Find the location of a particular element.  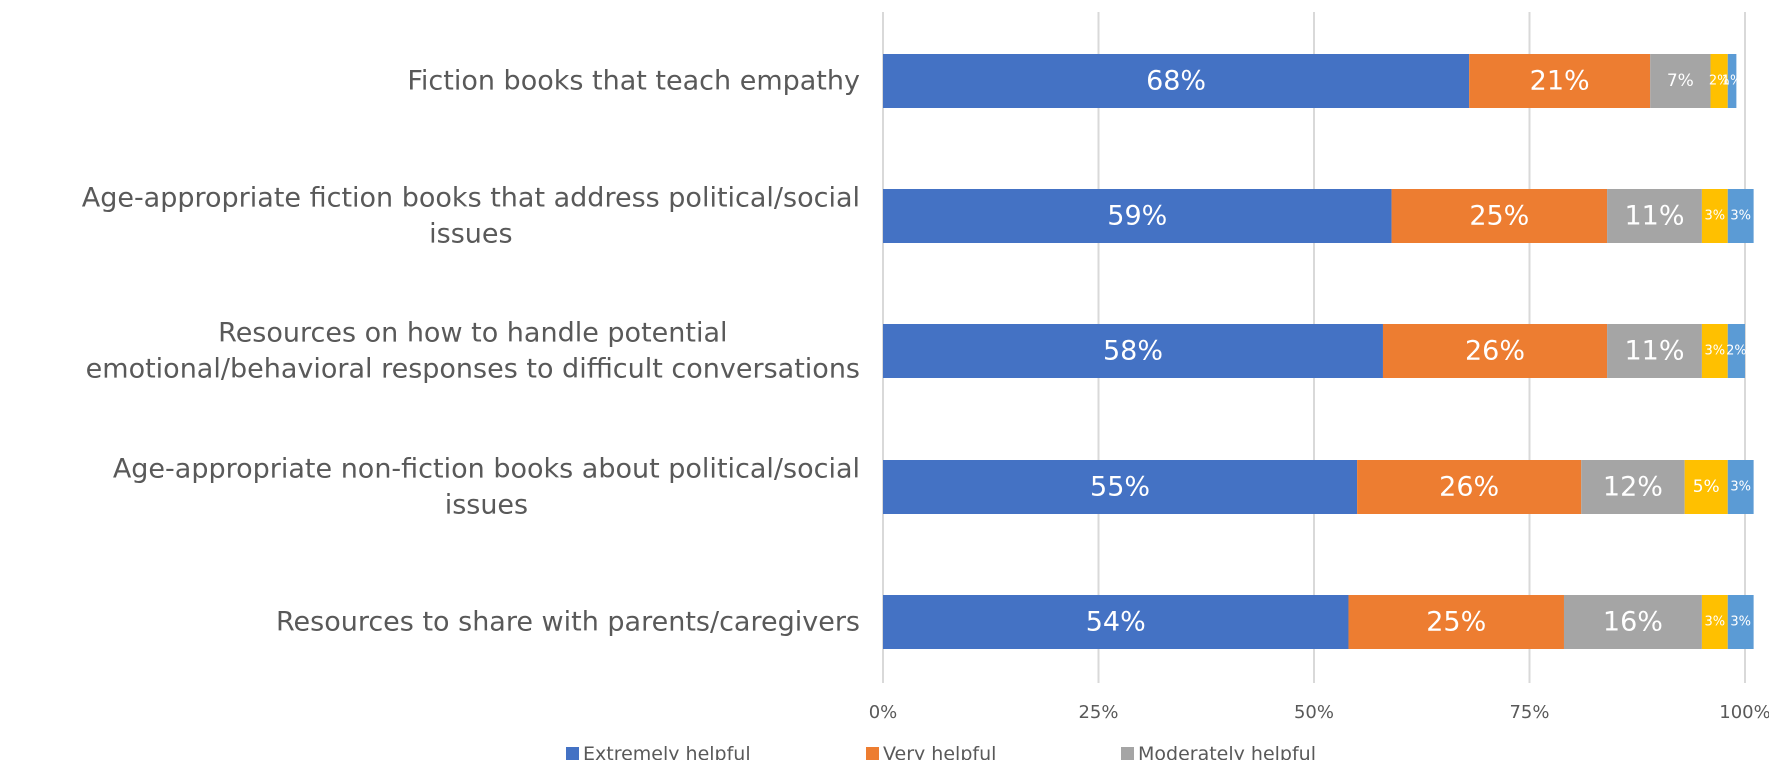

data-label: 16% is located at coordinates (1633, 622).